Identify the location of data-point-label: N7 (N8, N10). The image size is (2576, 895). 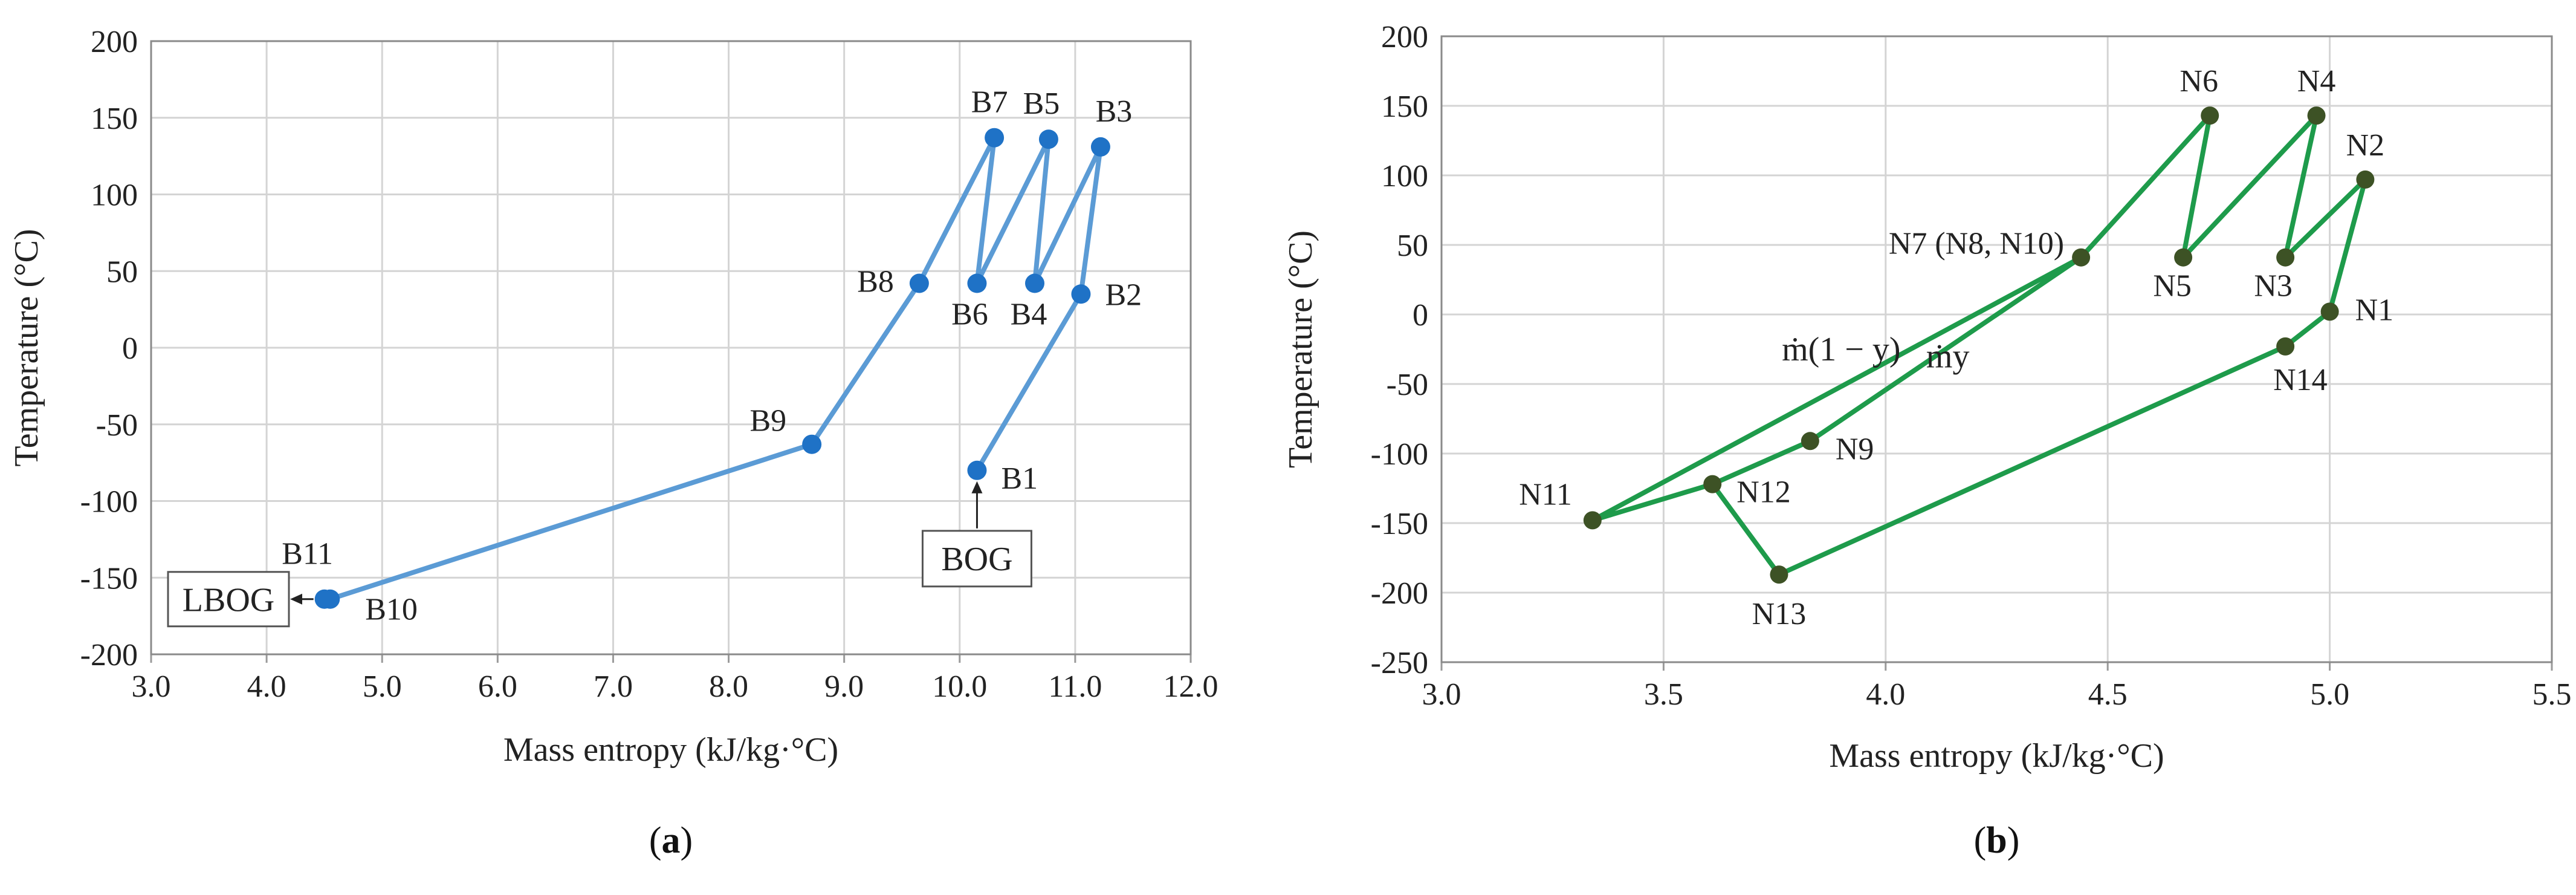
(1976, 244).